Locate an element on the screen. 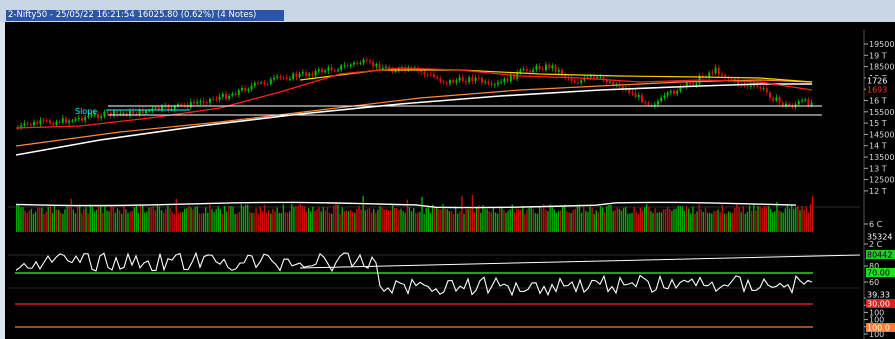 The height and width of the screenshot is (339, 895). price-flag-bg is located at coordinates (880, 80).